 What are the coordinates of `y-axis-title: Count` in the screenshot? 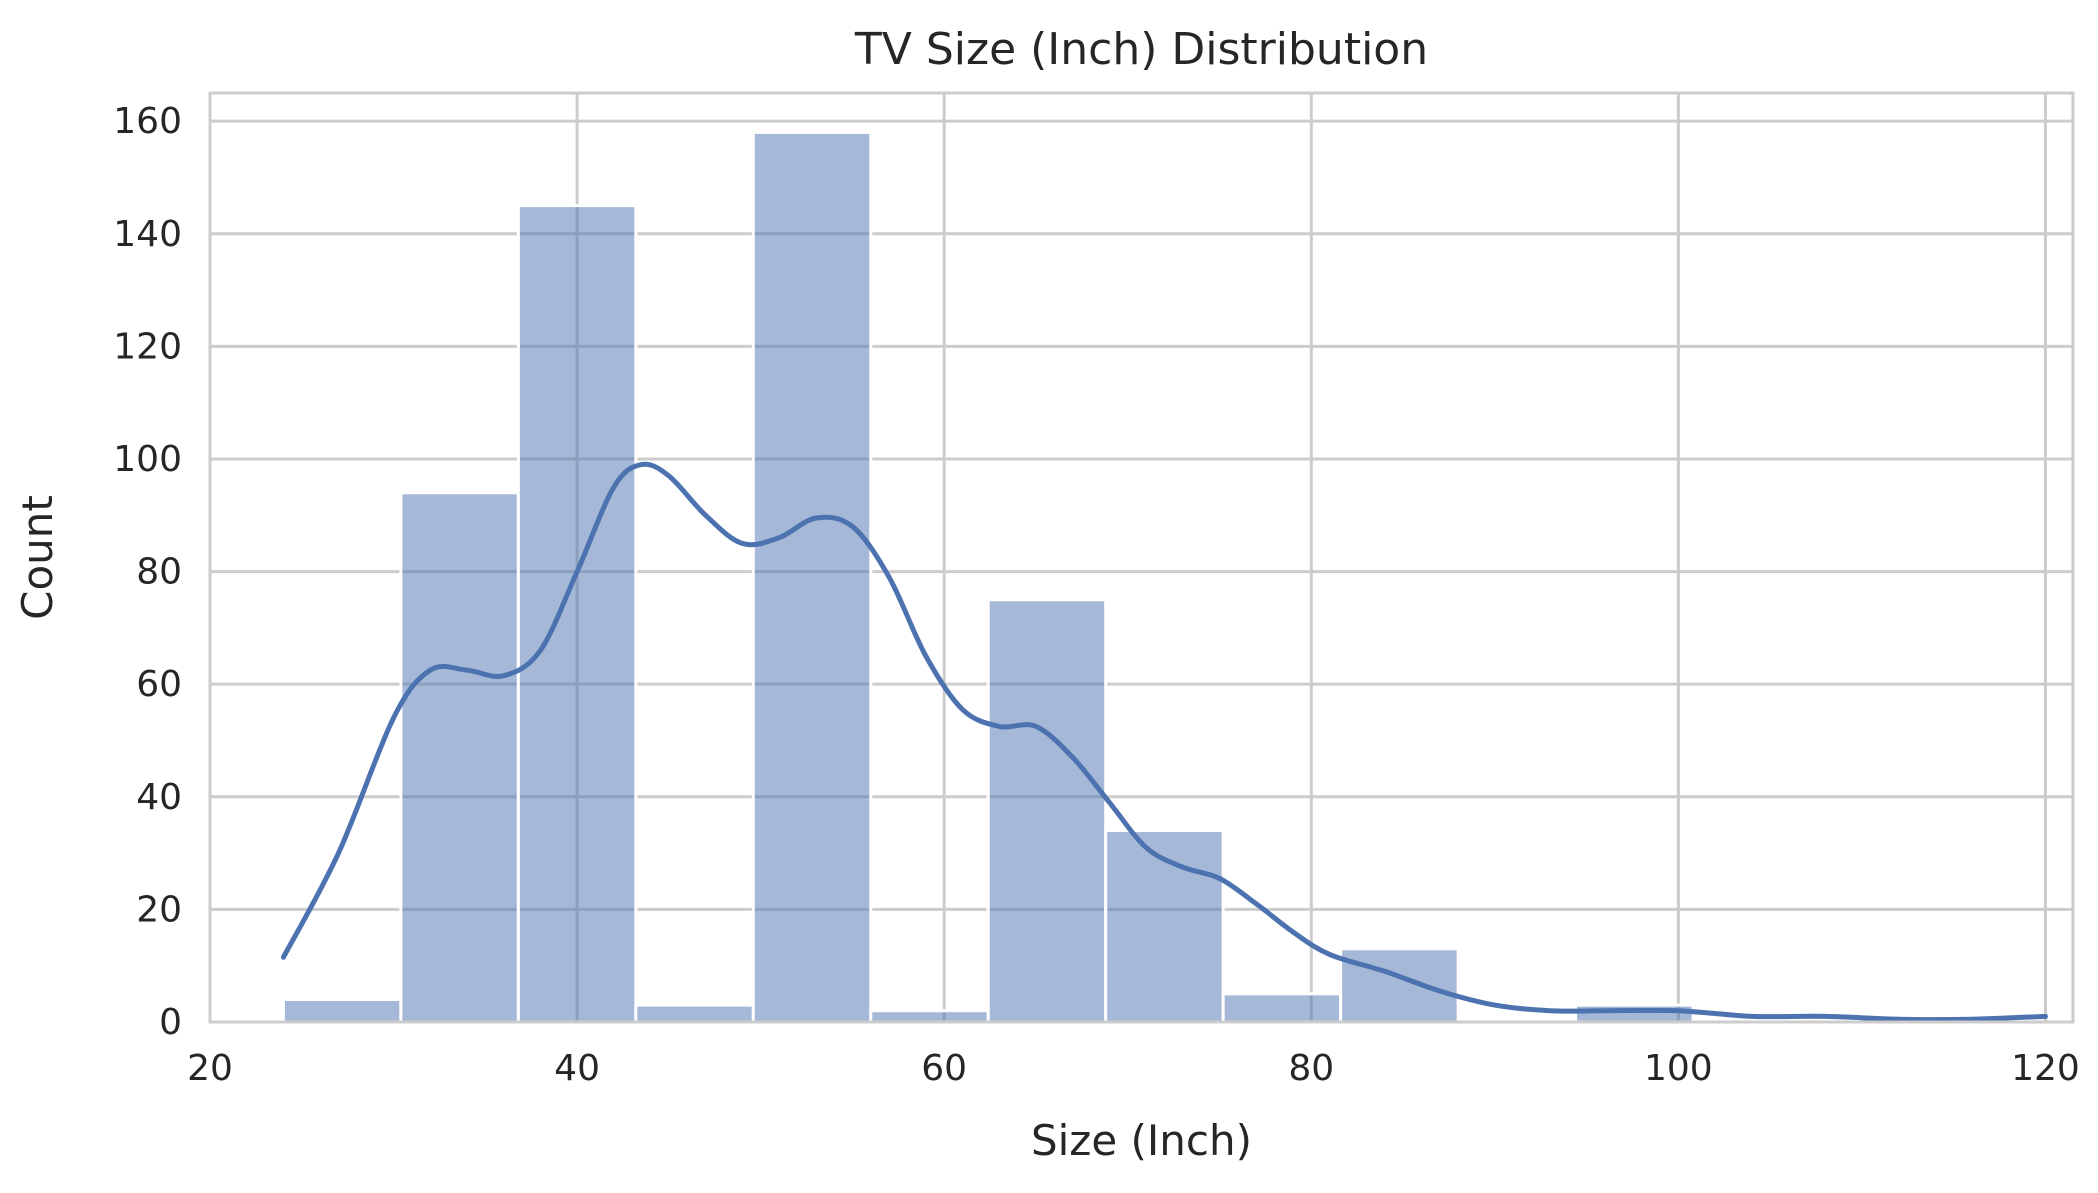 It's located at (37, 557).